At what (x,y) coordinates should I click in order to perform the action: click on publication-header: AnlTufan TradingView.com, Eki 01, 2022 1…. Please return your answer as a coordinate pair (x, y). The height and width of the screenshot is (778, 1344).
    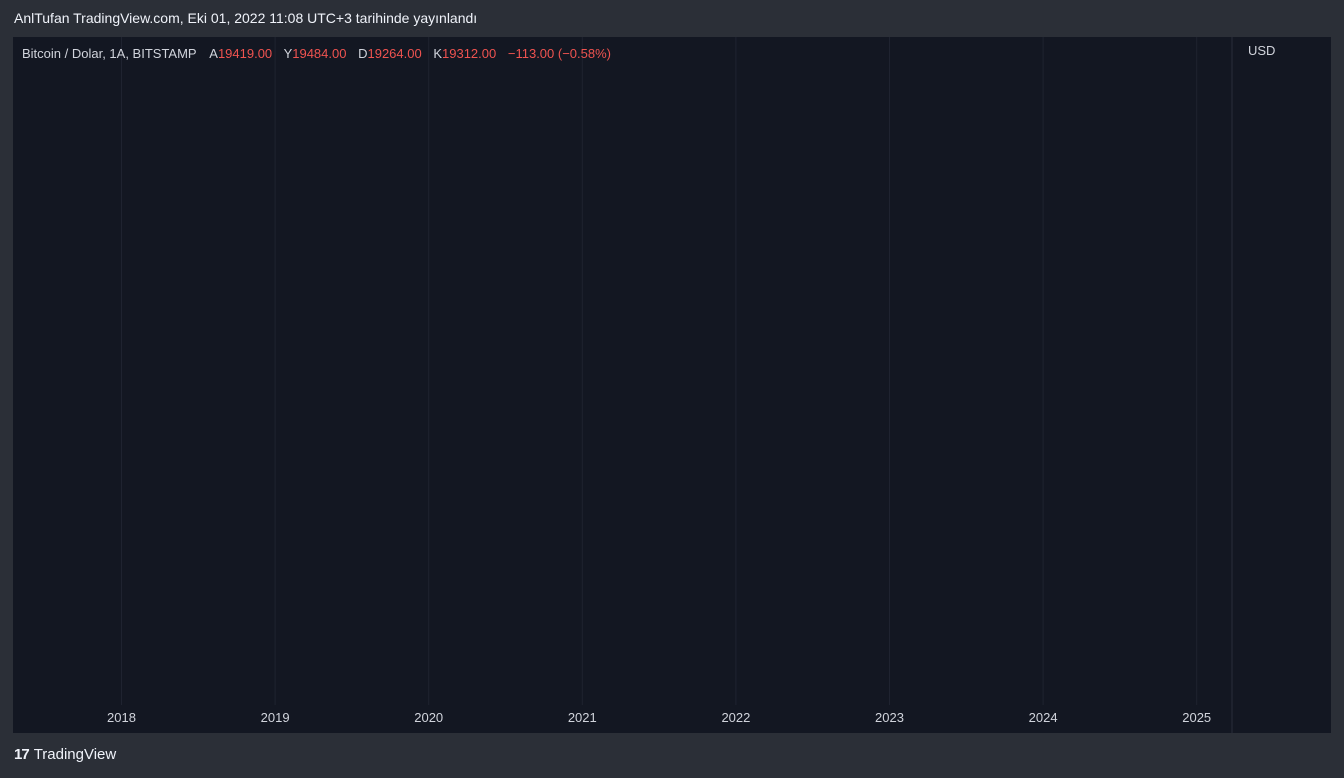
    Looking at the image, I should click on (246, 18).